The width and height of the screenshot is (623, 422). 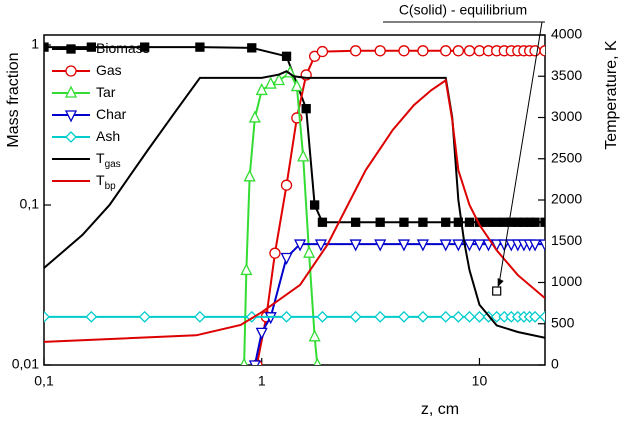 I want to click on legend-name: Char, so click(x=111, y=114).